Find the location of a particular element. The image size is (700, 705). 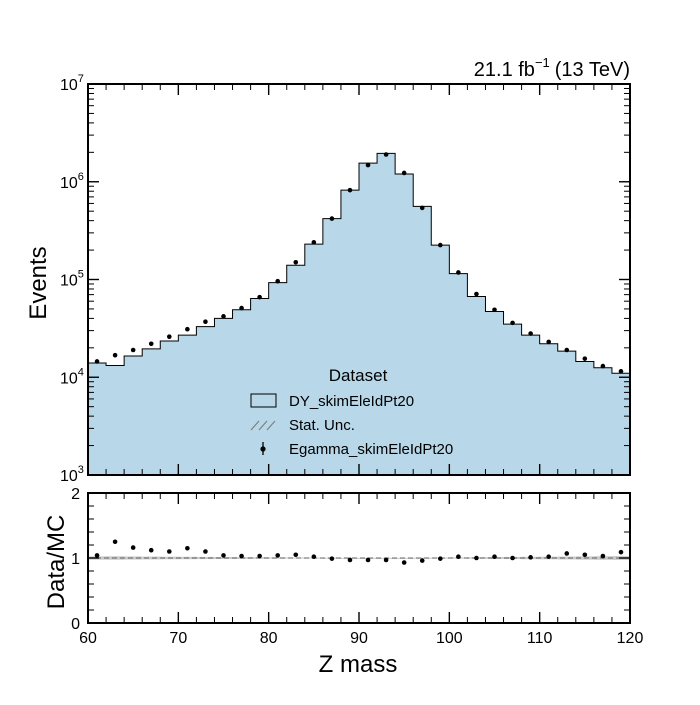

legend-mc-label: DY_skimEleIdPt20 is located at coordinates (351, 401).